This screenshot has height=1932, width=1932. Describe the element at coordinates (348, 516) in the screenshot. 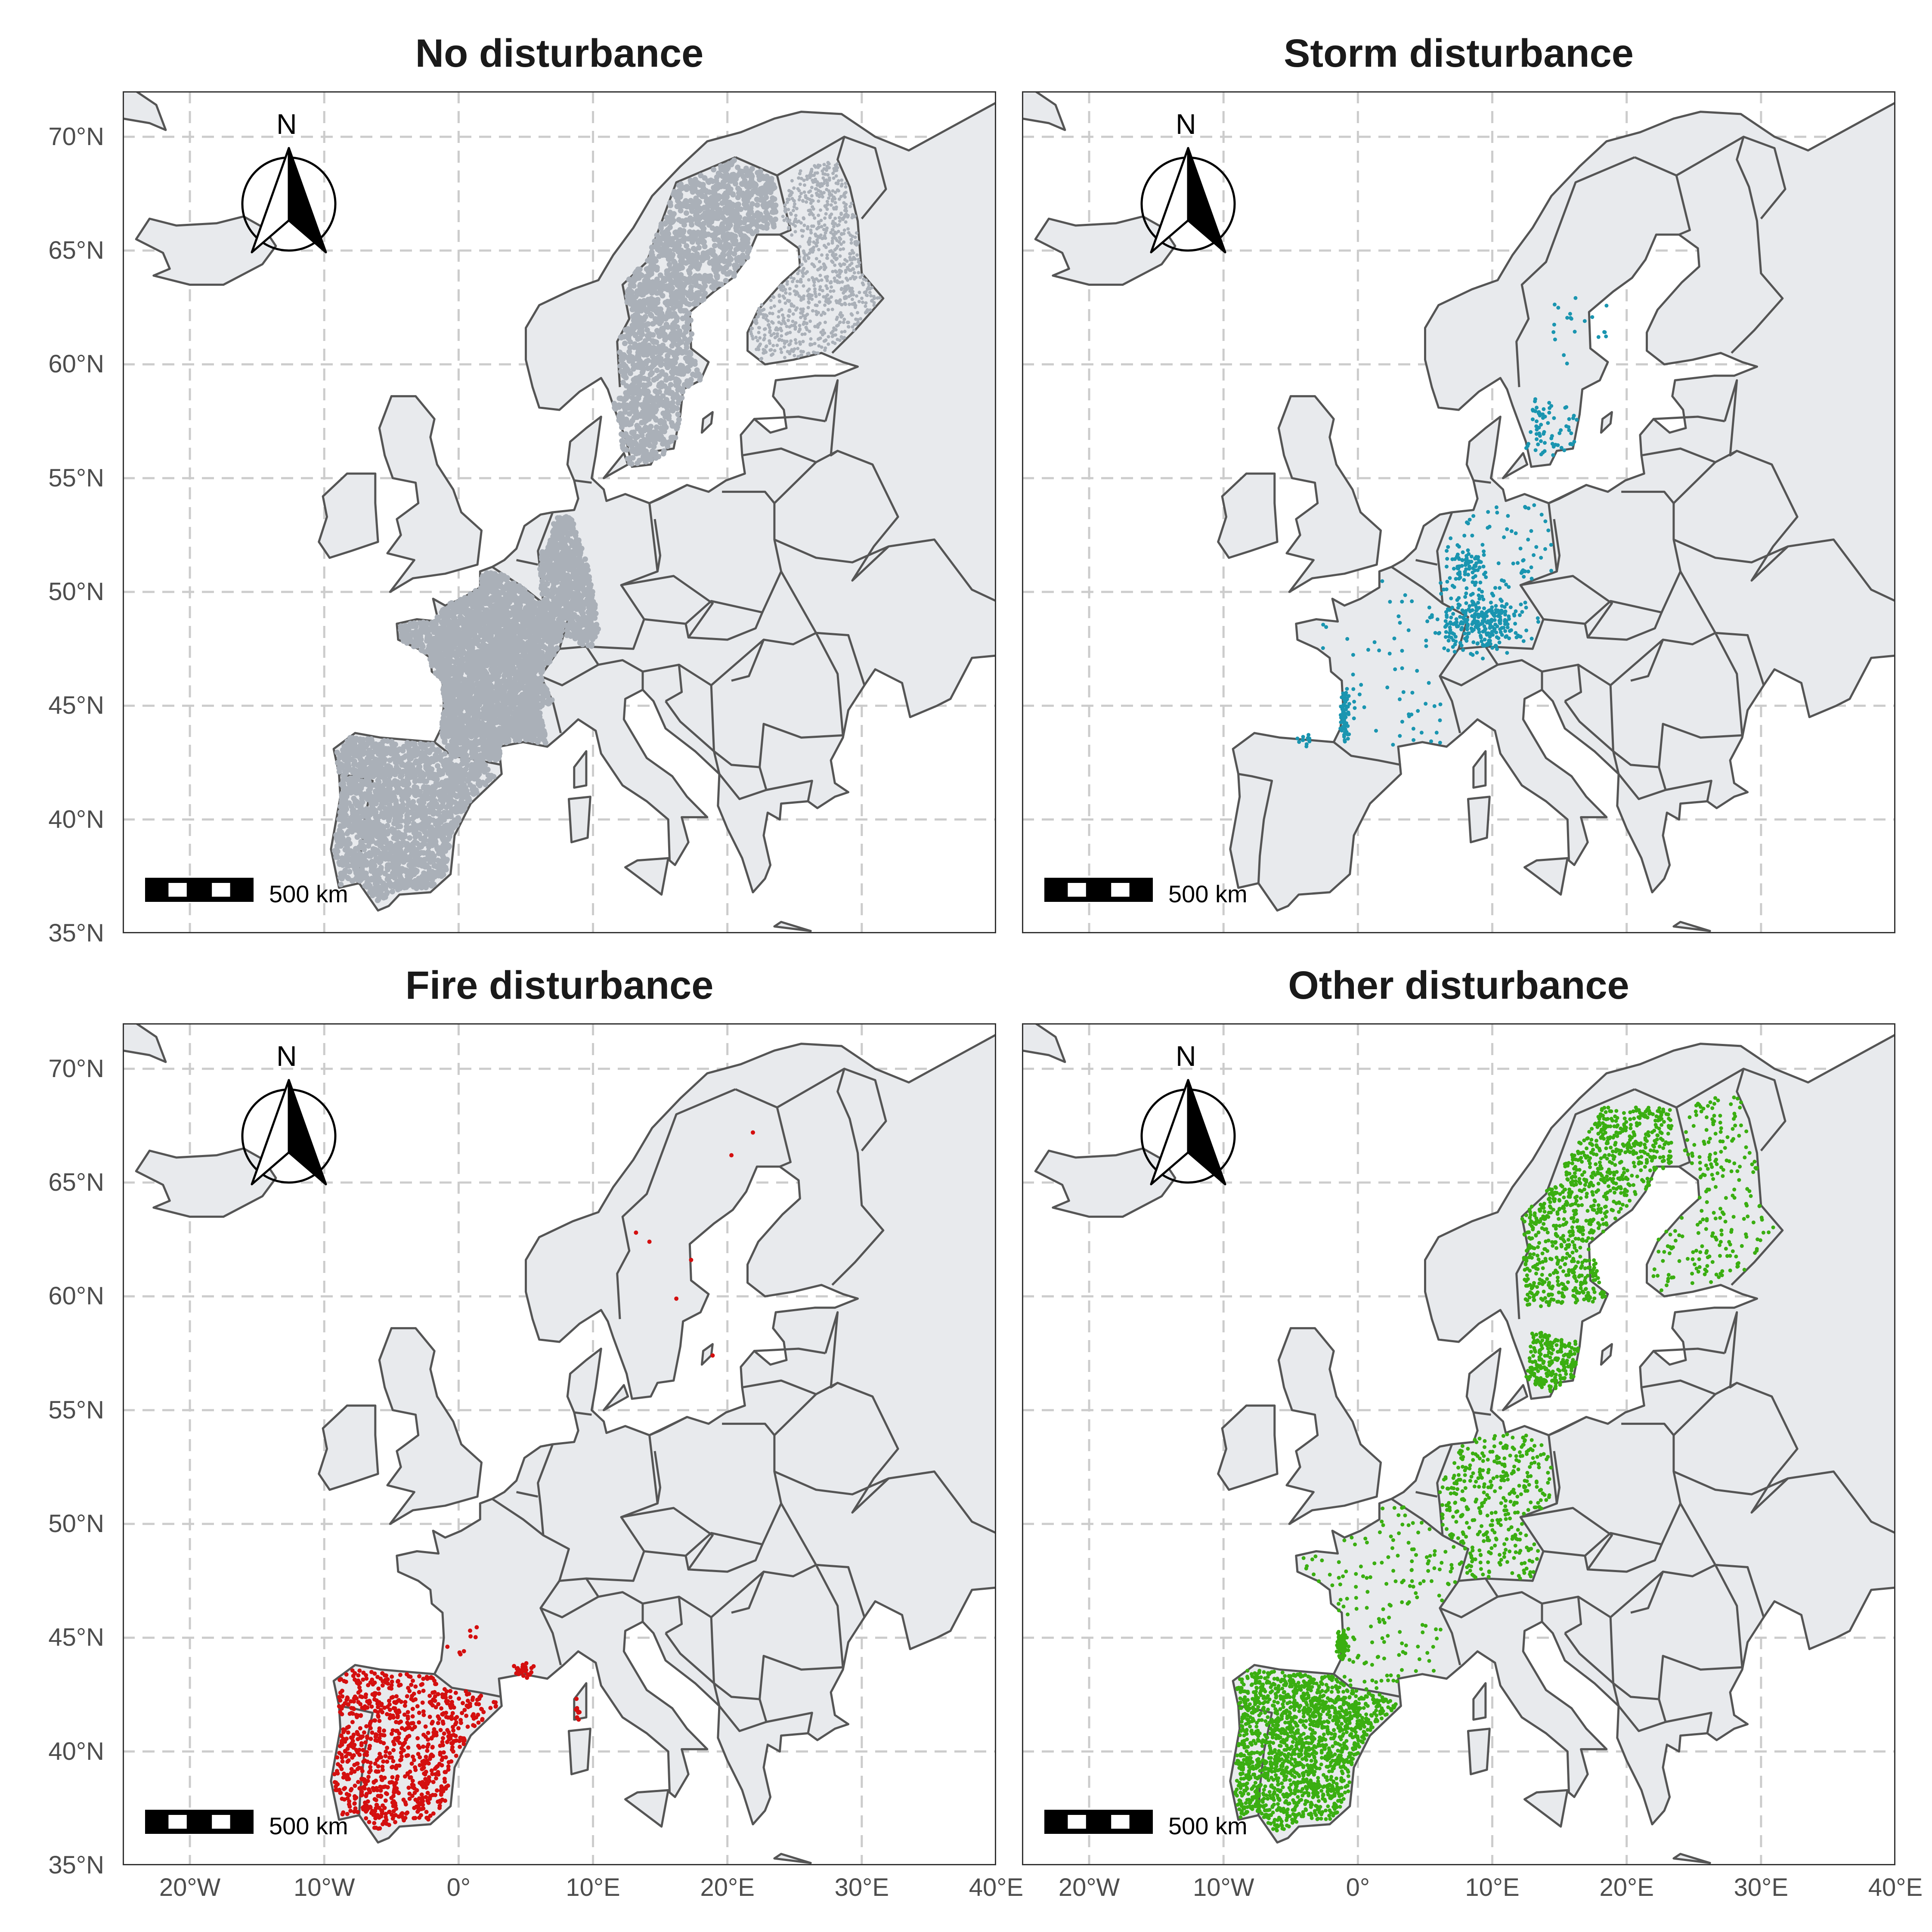

I see `land-ireland` at that location.